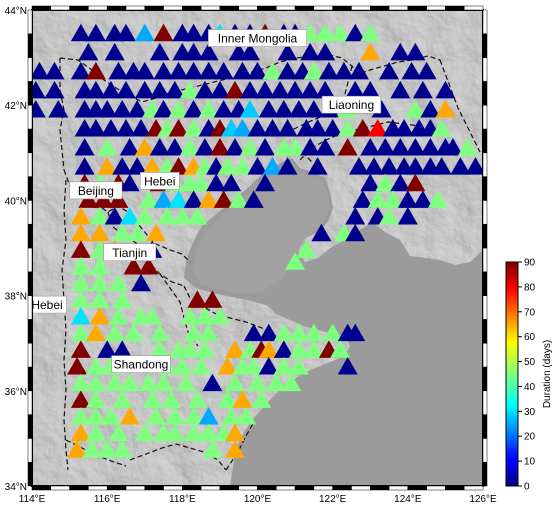  Describe the element at coordinates (530, 312) in the screenshot. I see `colorbar-tick-label: 70` at that location.